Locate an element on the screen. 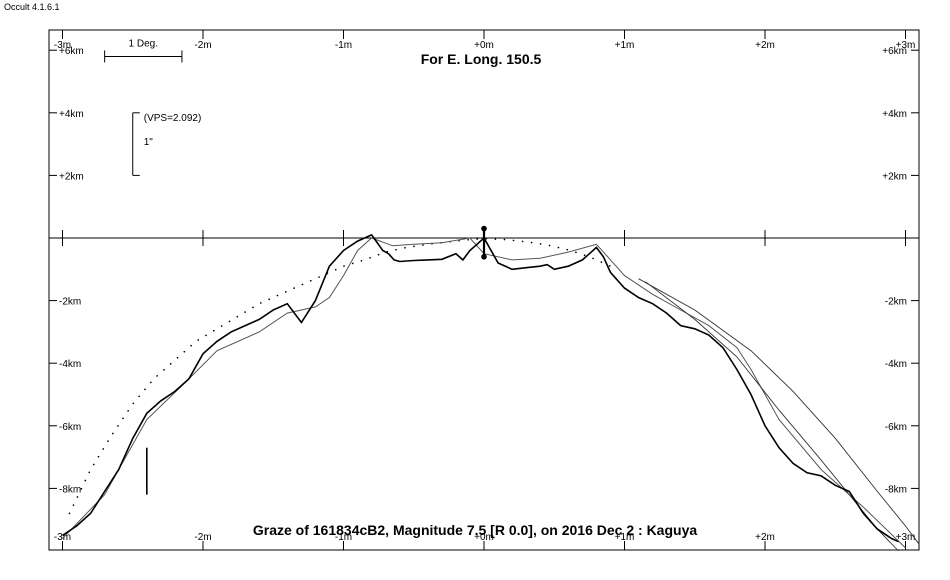 The image size is (950, 580). x-tick-label-top: -2m is located at coordinates (202, 45).